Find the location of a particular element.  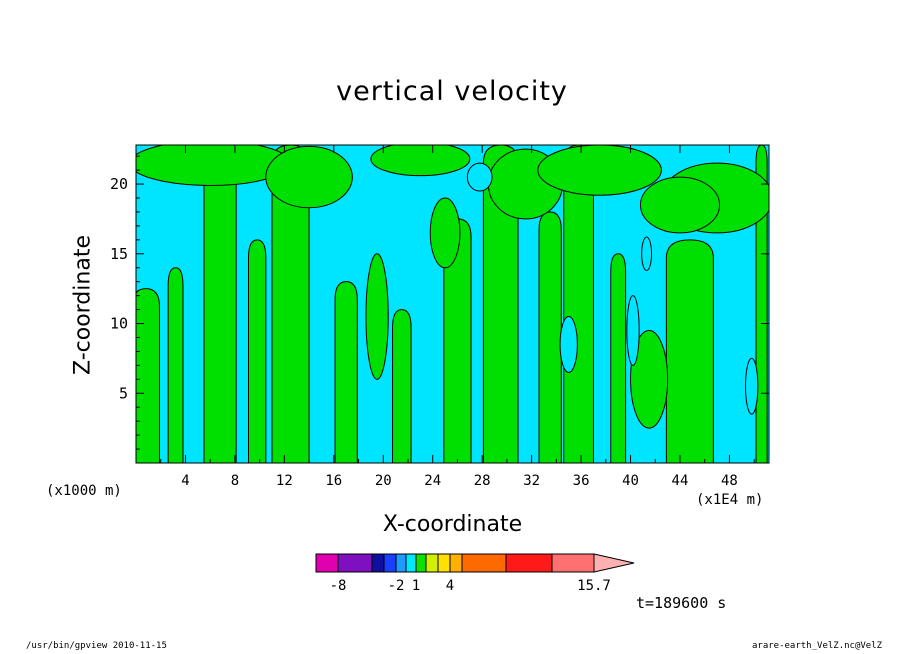

x-tick-label: 12 is located at coordinates (284, 481).